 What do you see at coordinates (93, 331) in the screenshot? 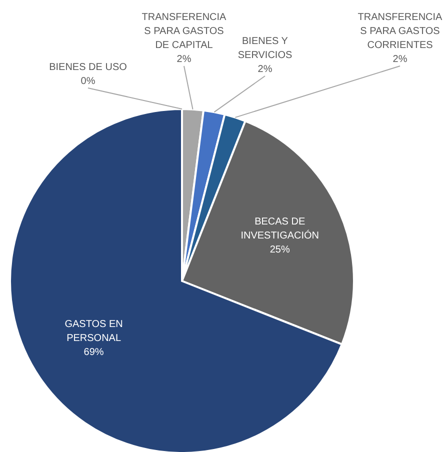
I see `slice-label: GASTOS EN PERSONAL` at bounding box center [93, 331].